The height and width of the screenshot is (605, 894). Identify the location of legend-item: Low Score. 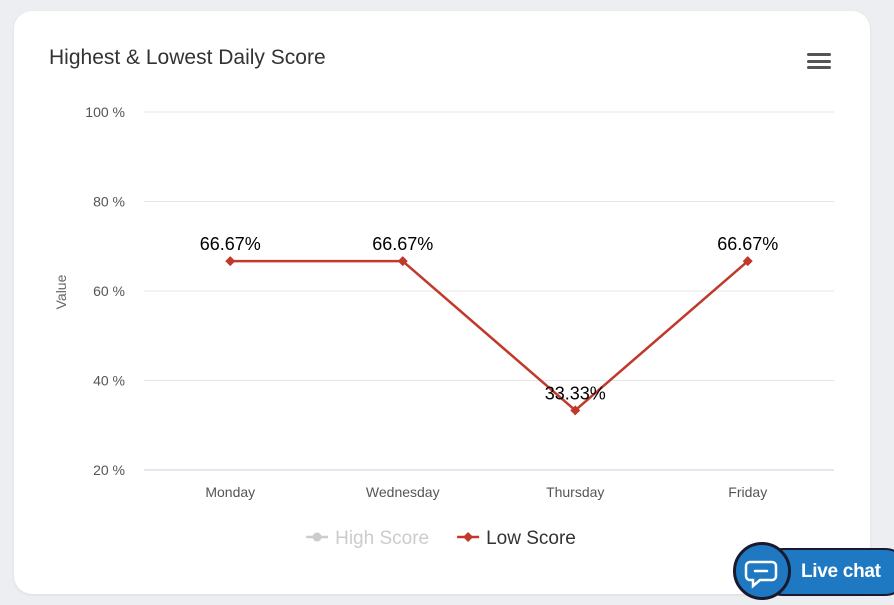
(516, 538).